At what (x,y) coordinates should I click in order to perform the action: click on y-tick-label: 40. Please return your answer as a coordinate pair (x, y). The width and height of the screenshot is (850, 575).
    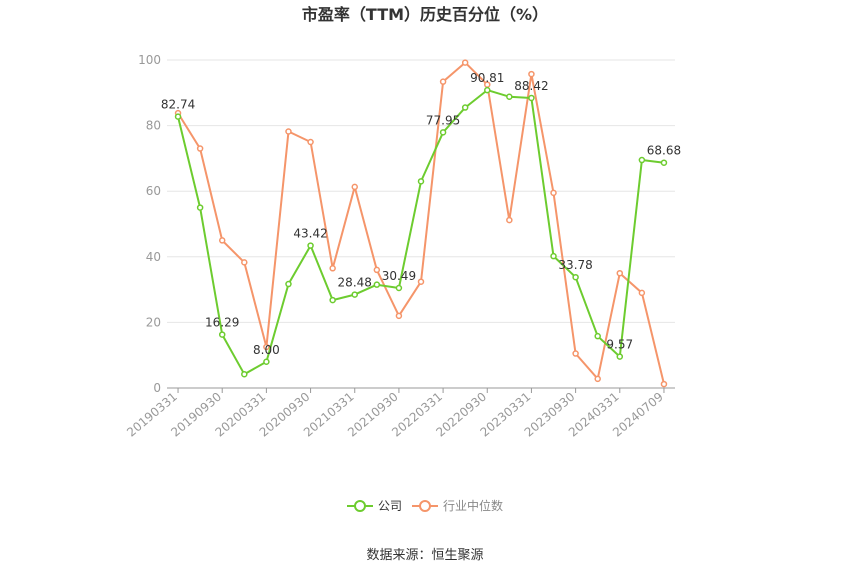
    Looking at the image, I should click on (153, 257).